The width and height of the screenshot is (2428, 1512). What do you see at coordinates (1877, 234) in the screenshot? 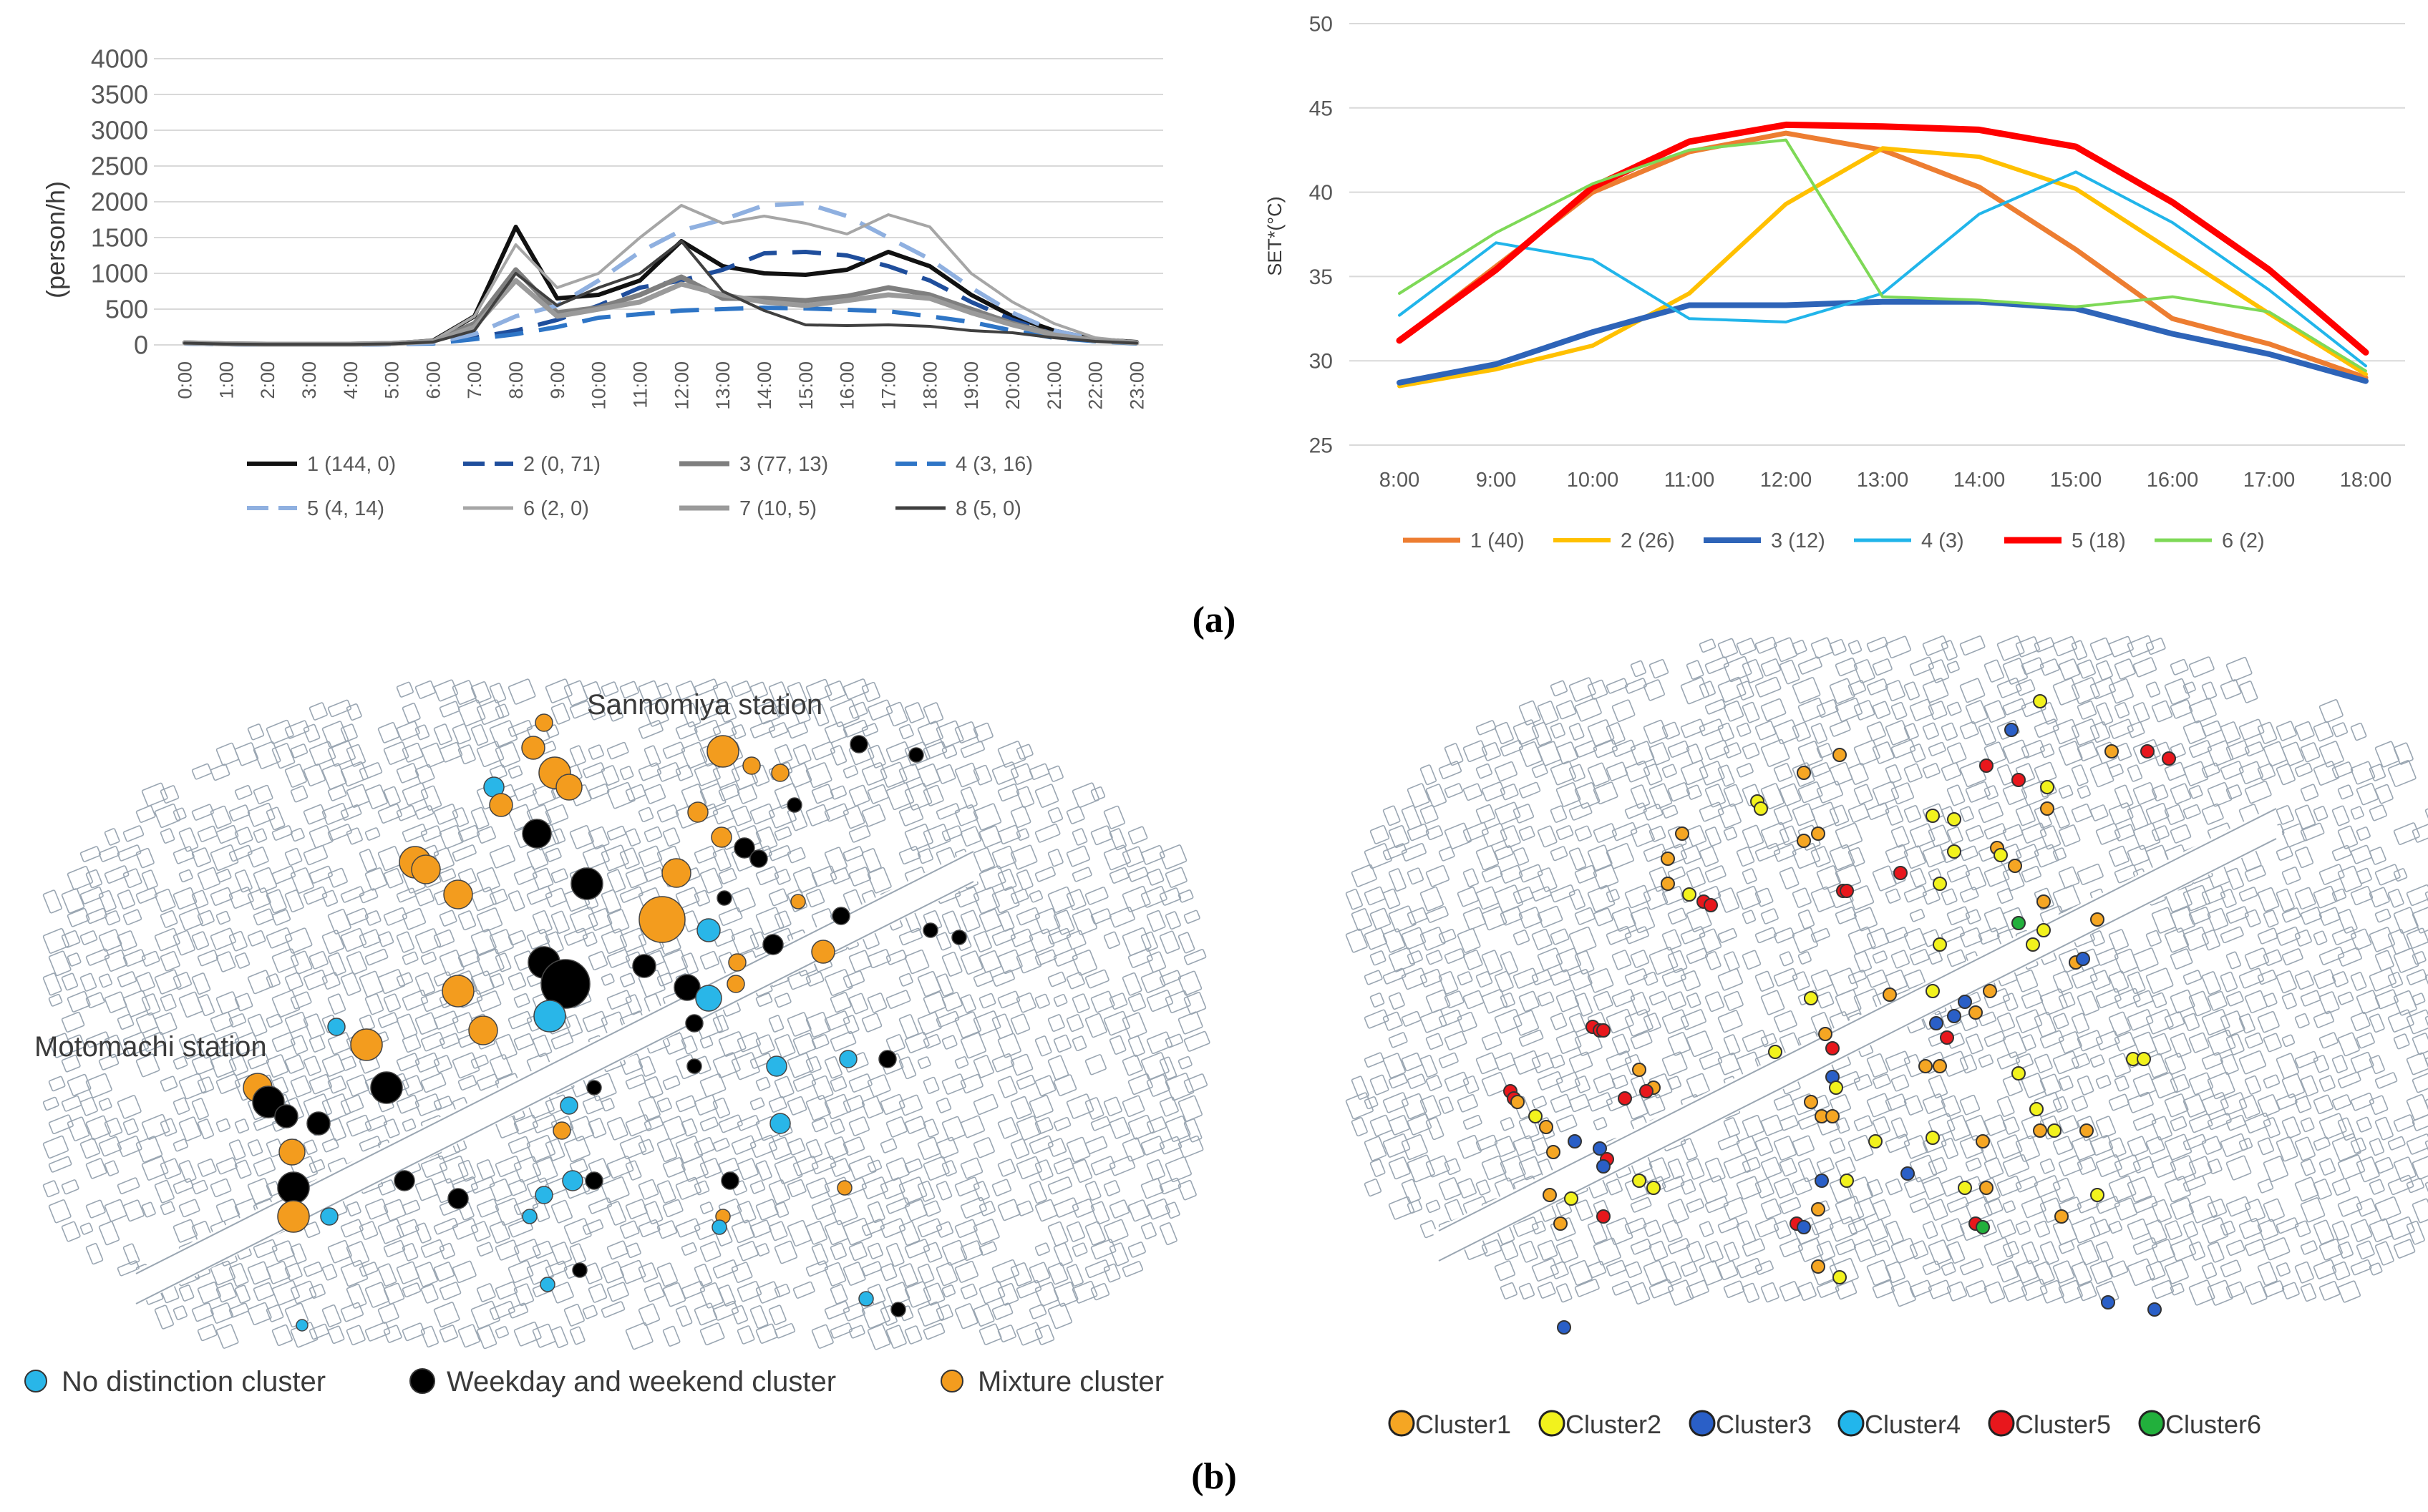
I see `chart2-gridlines` at bounding box center [1877, 234].